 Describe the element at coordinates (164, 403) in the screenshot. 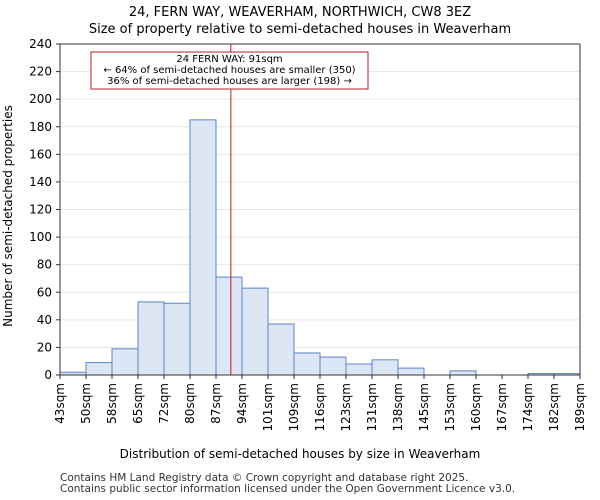

I see `x-tick-label: 72sqm` at that location.